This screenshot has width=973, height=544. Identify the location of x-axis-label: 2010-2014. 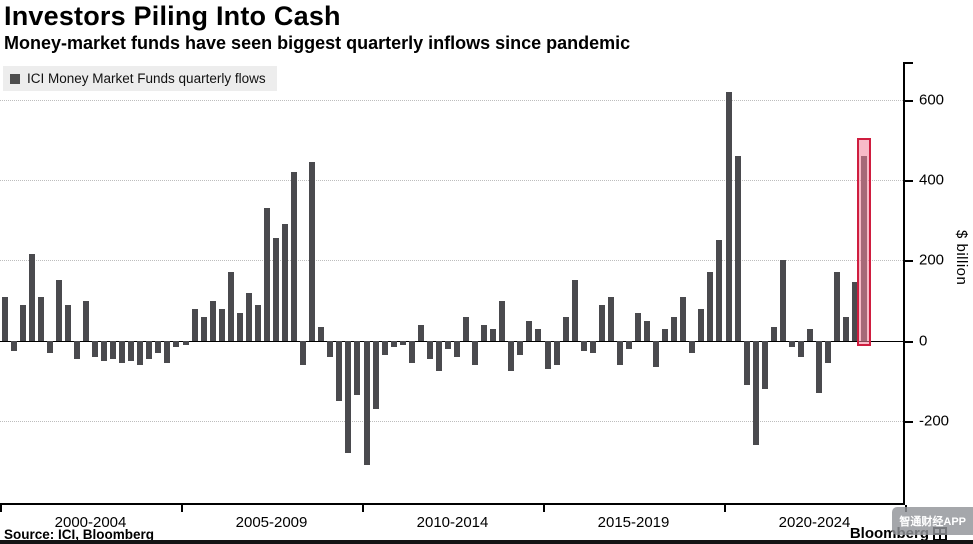
(452, 522).